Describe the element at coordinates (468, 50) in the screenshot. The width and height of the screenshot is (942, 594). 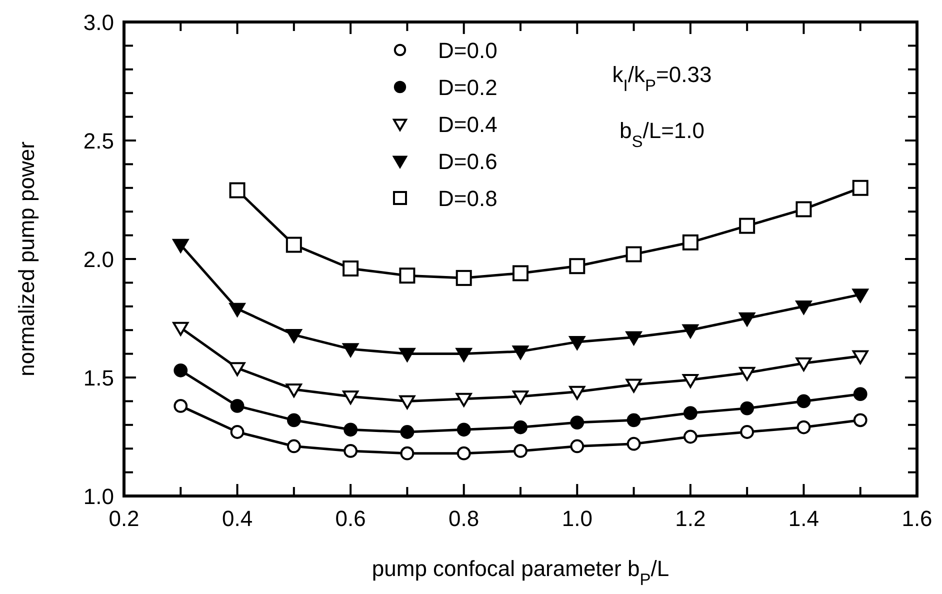
I see `legend-label: D=0.0` at that location.